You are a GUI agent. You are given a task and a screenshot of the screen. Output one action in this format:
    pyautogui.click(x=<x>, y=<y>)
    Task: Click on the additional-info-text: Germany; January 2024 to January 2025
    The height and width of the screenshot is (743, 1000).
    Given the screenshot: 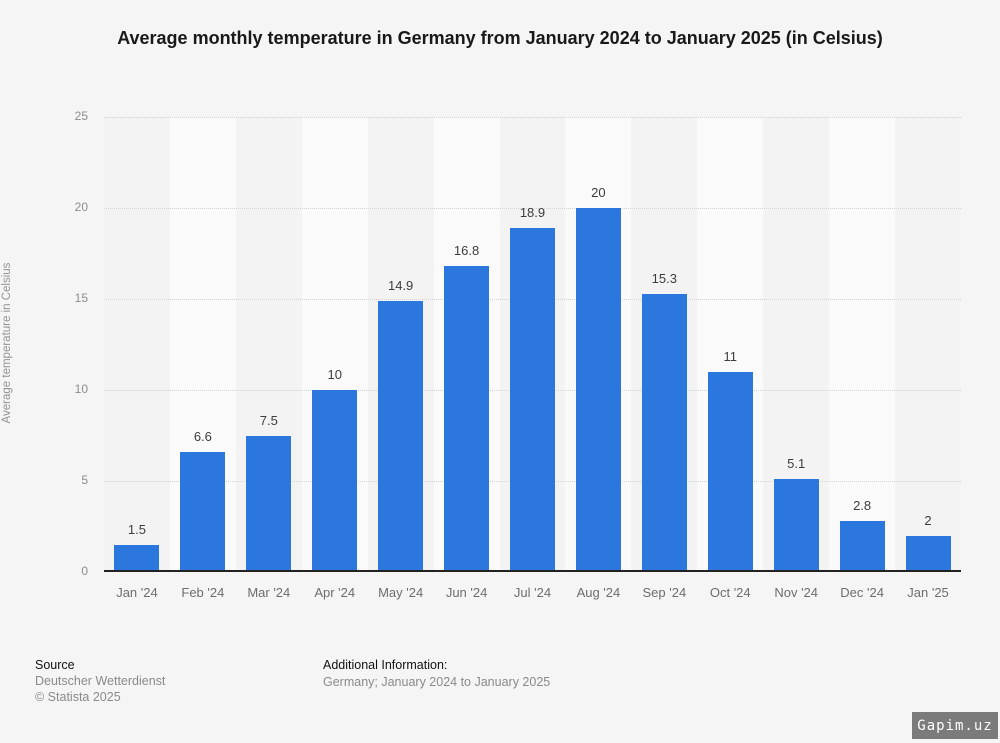 What is the action you would take?
    pyautogui.click(x=437, y=682)
    